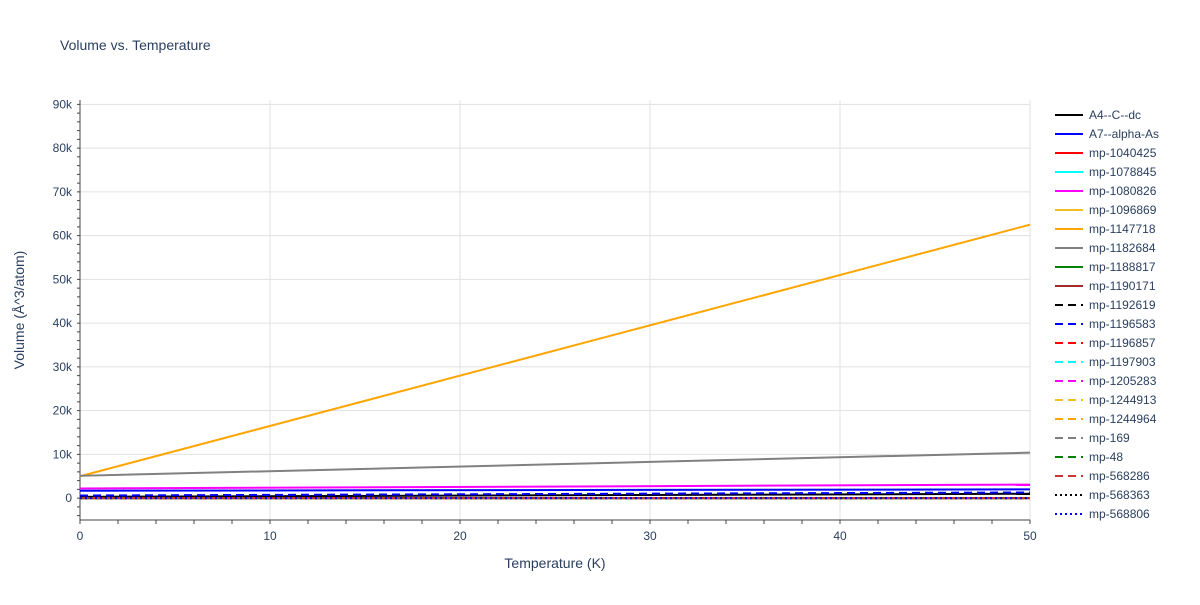  I want to click on y-tick-label: 60k, so click(63, 236).